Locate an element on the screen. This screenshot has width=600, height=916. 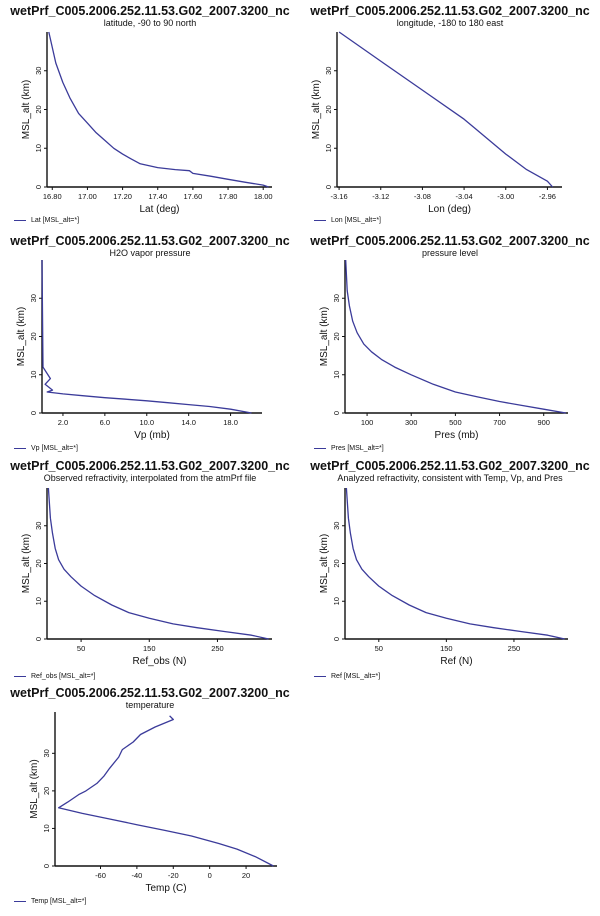
chart-panel-temp is located at coordinates (150, 801).